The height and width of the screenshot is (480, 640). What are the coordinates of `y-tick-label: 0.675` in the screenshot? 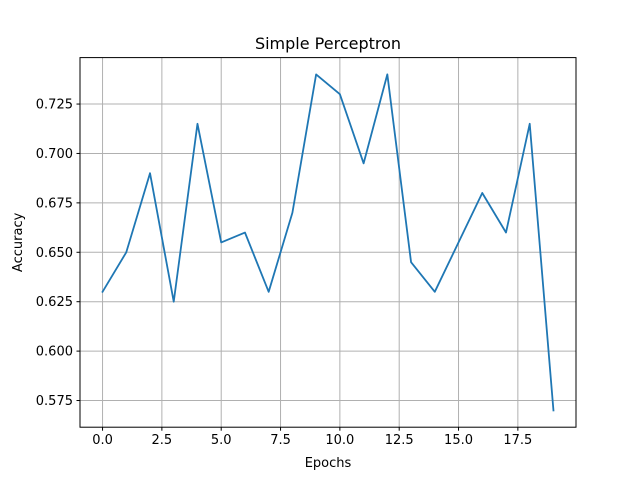 It's located at (54, 203).